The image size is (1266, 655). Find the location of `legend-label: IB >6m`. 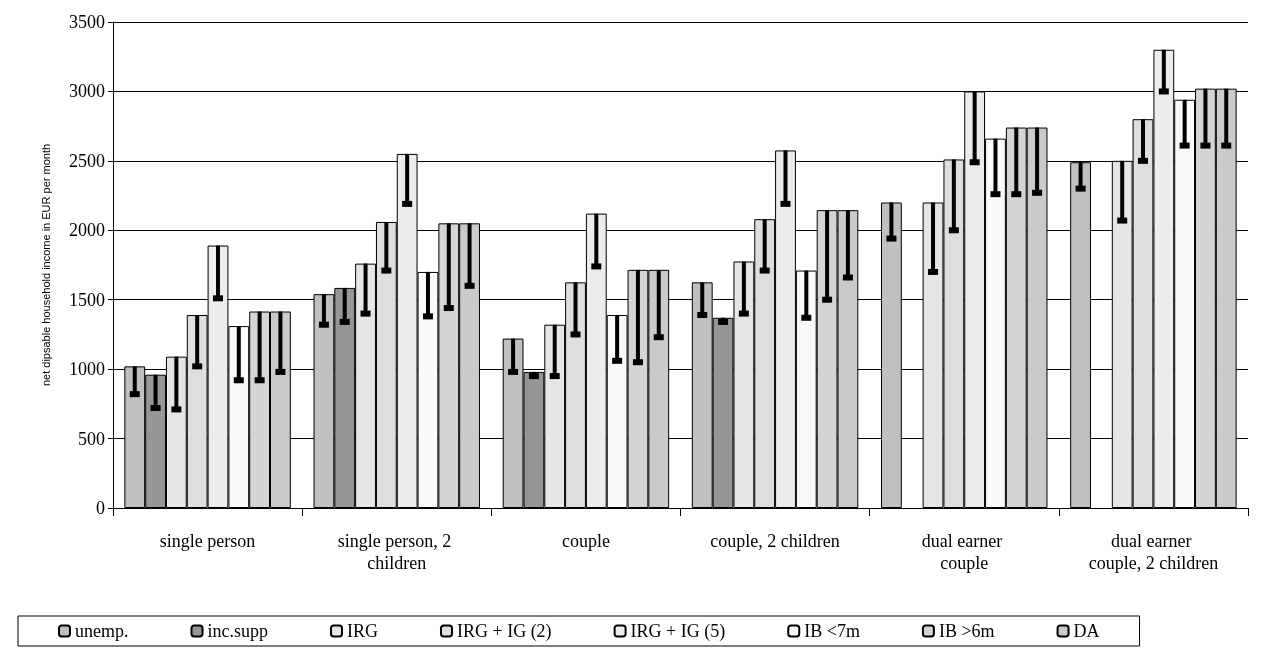

legend-label: IB >6m is located at coordinates (966, 631).